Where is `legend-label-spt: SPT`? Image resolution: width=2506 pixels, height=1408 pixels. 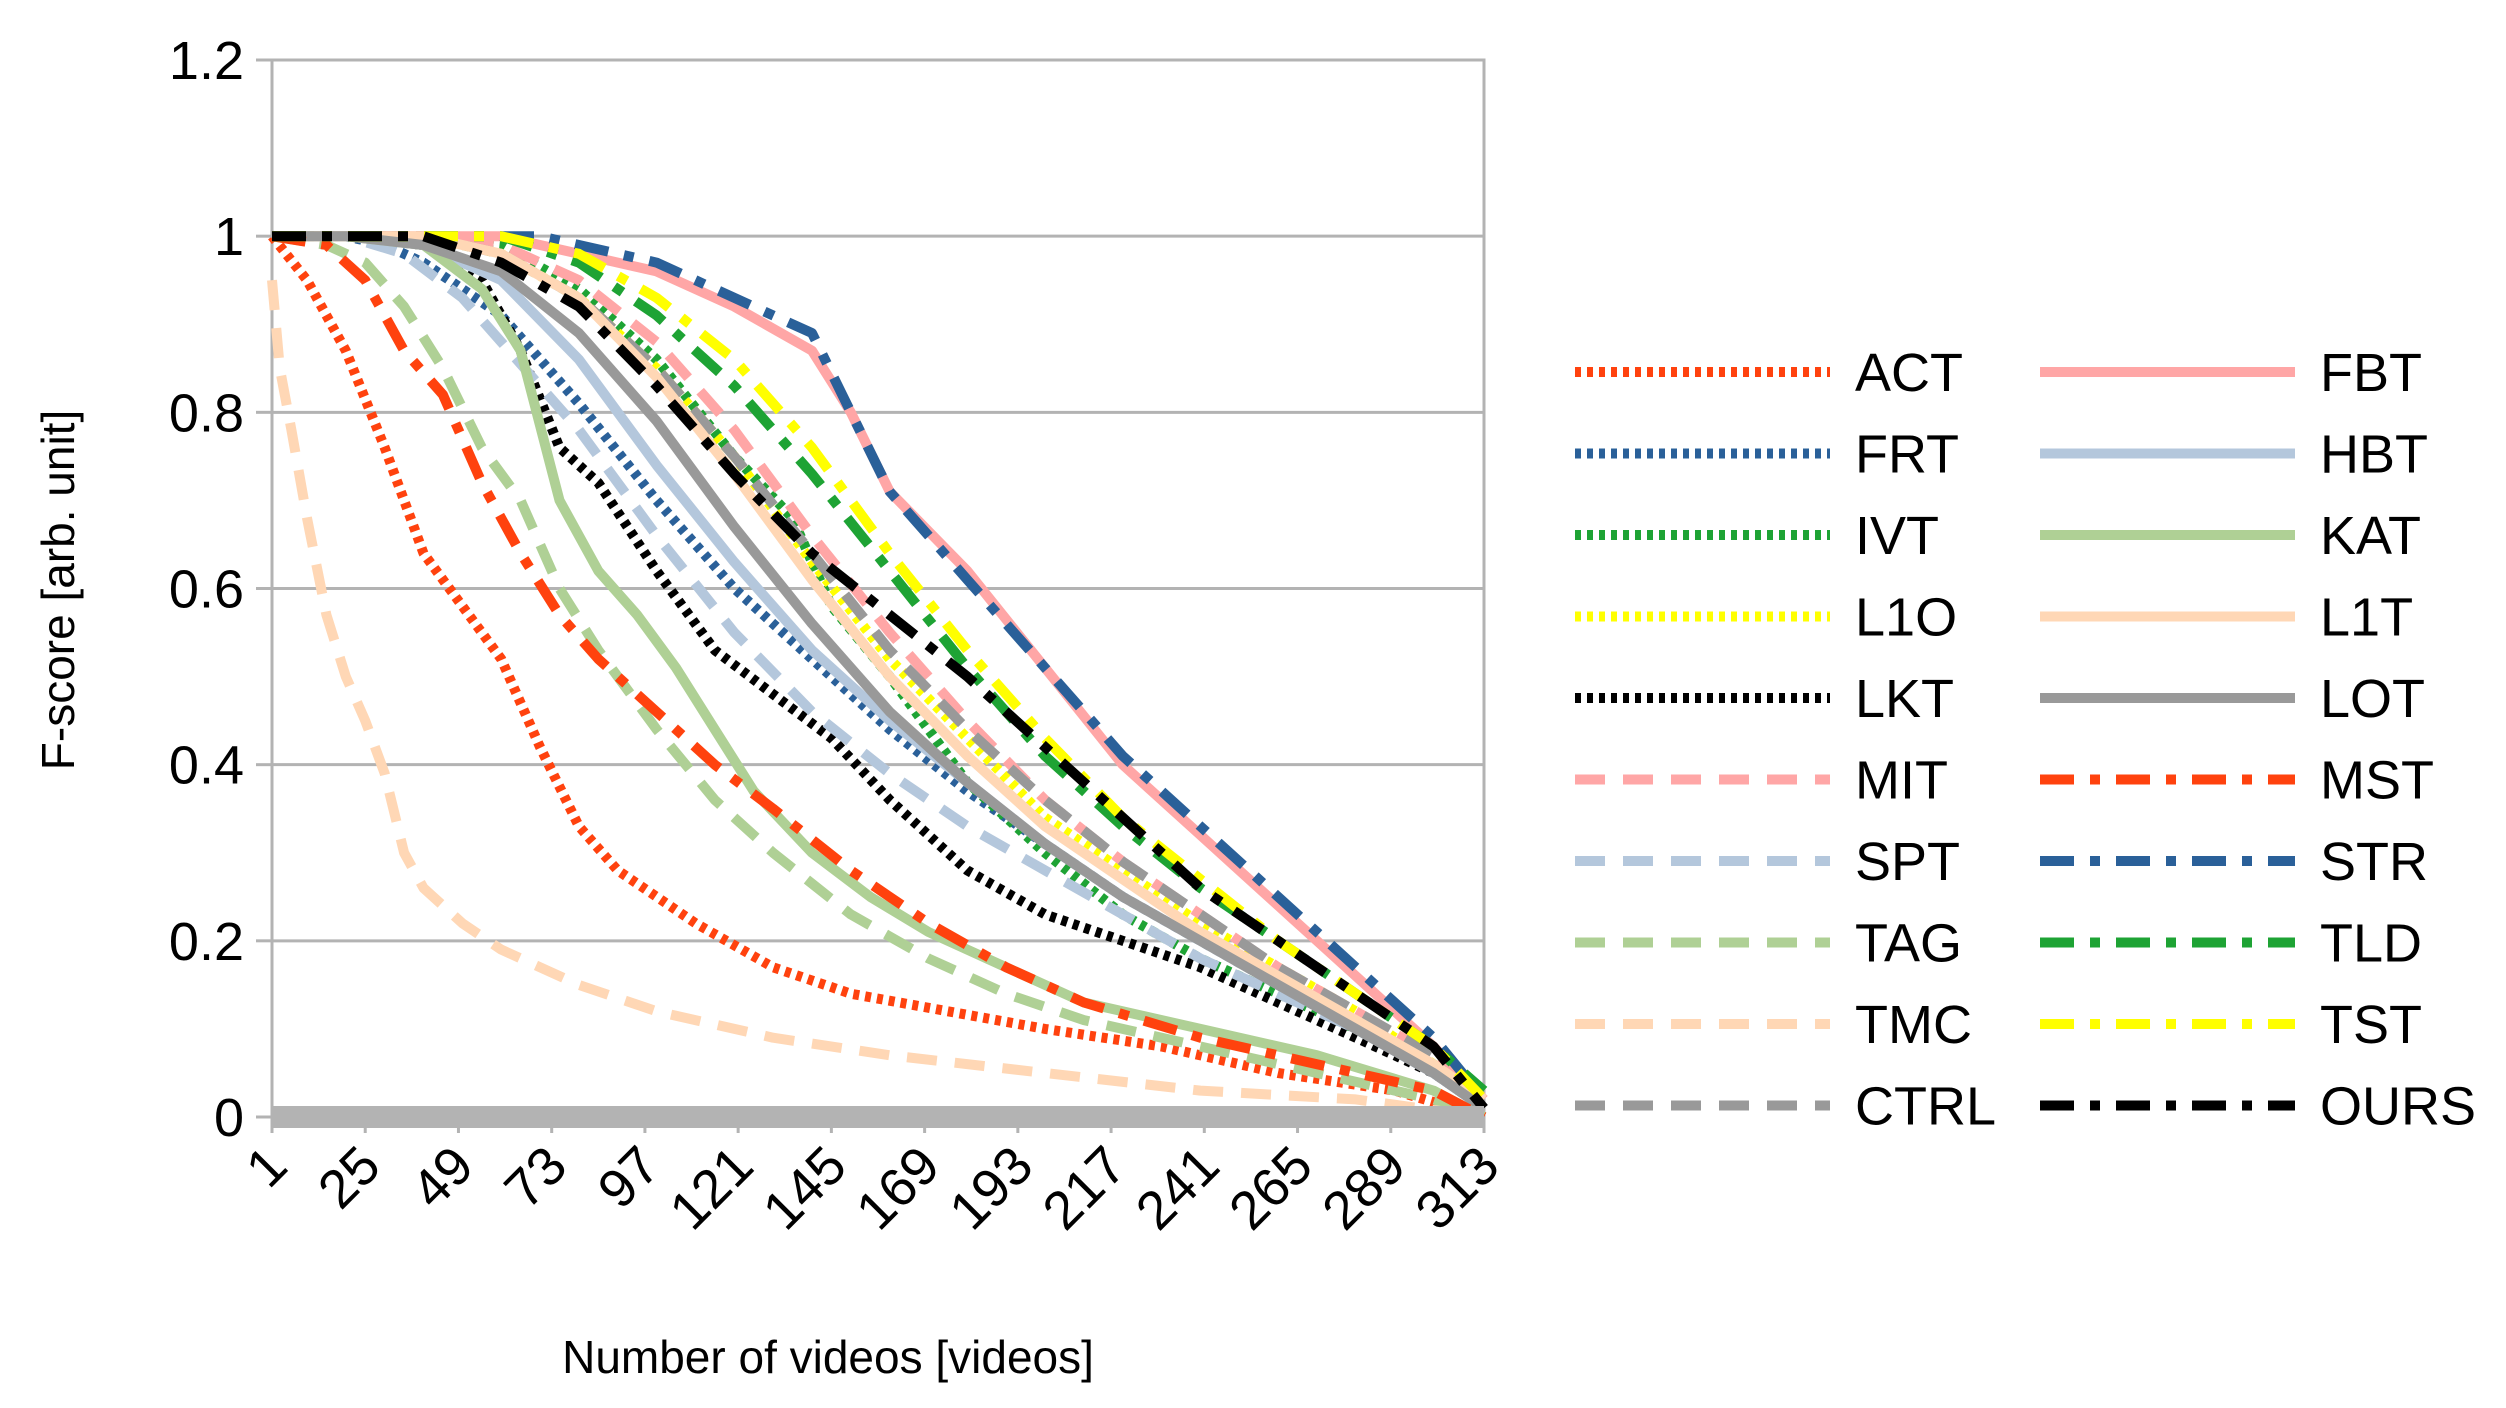 legend-label-spt: SPT is located at coordinates (1907, 862).